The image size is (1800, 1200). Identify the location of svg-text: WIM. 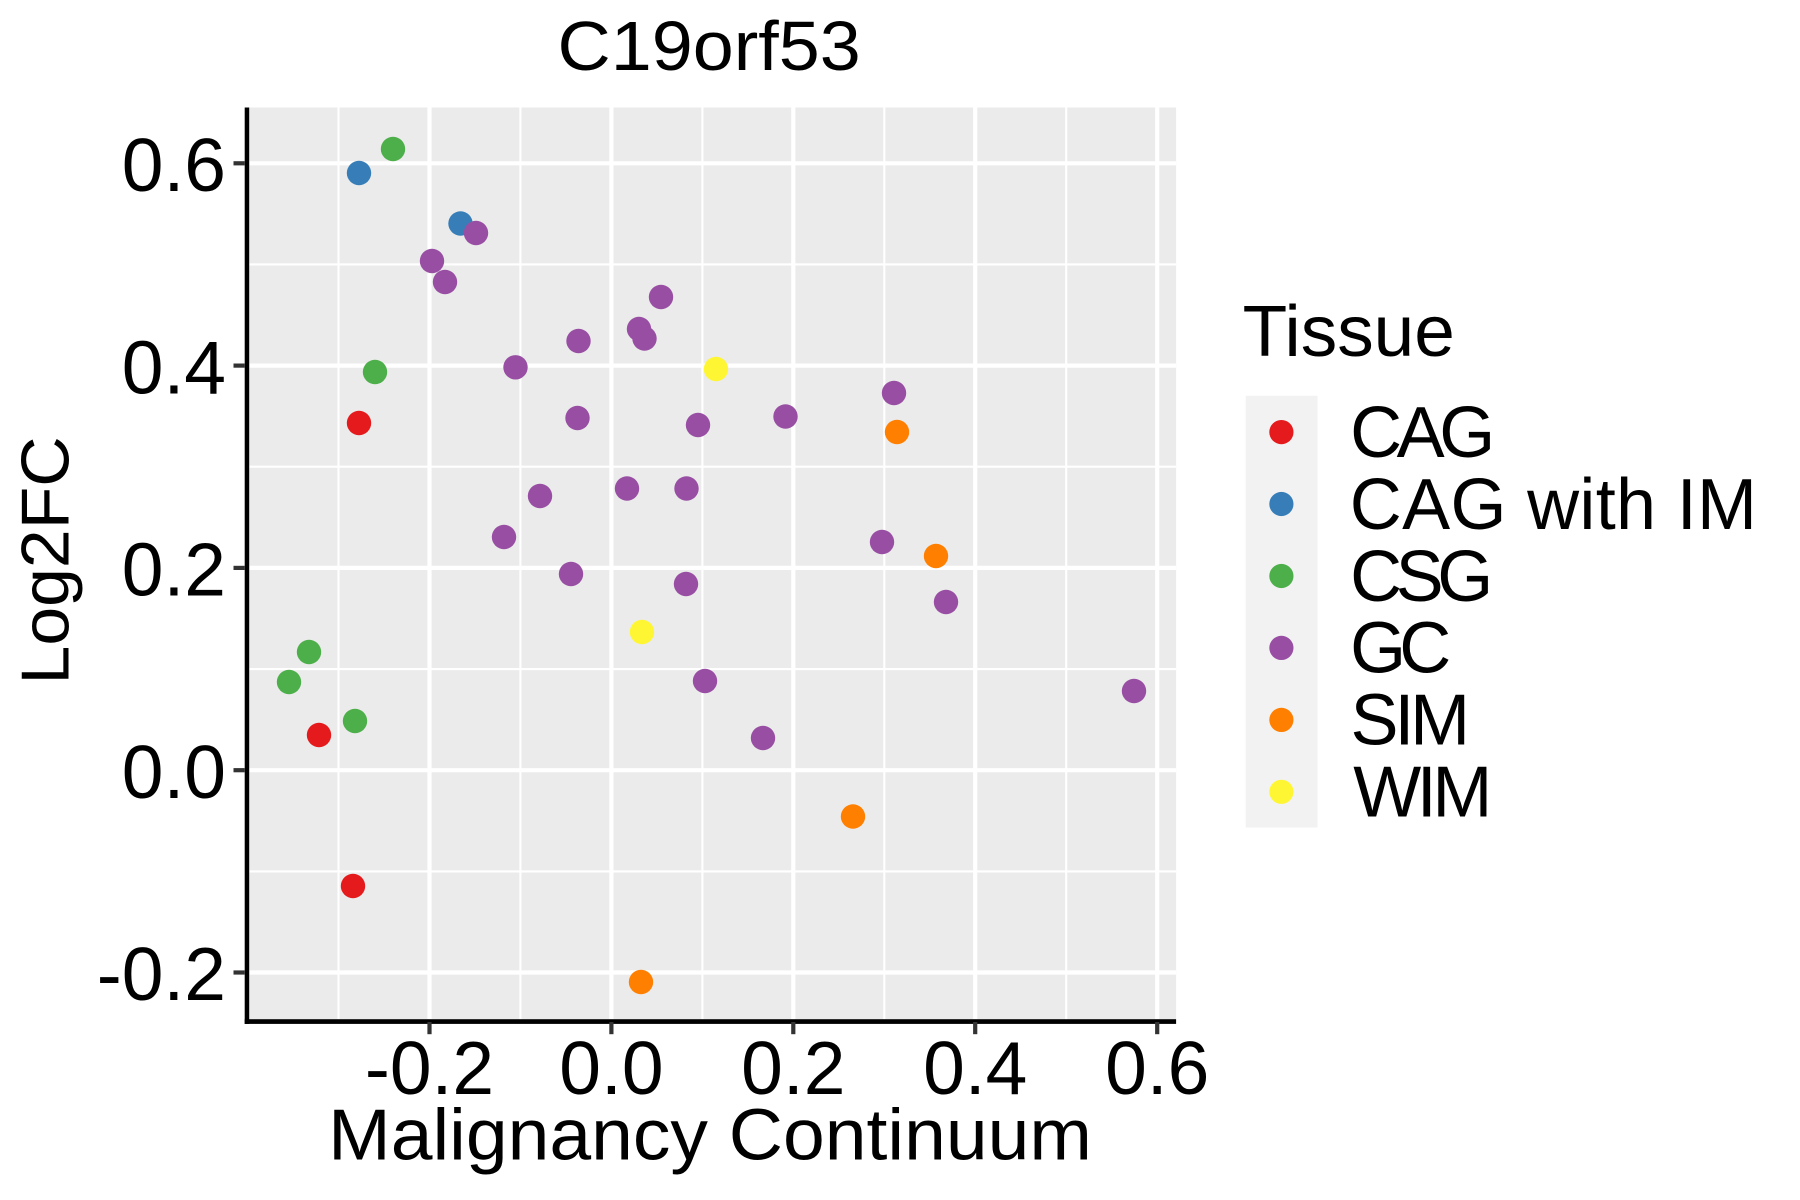
(1422, 793).